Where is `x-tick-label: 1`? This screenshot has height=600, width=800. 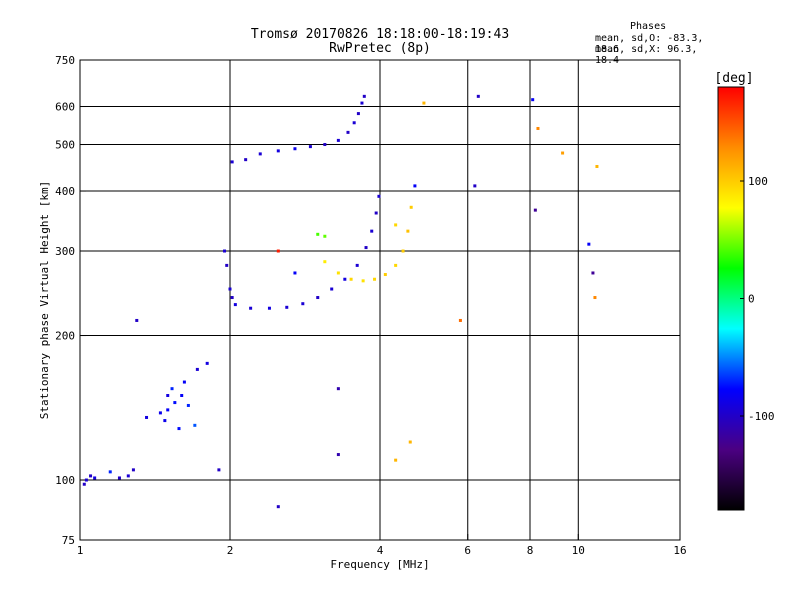
x-tick-label: 1 is located at coordinates (80, 550).